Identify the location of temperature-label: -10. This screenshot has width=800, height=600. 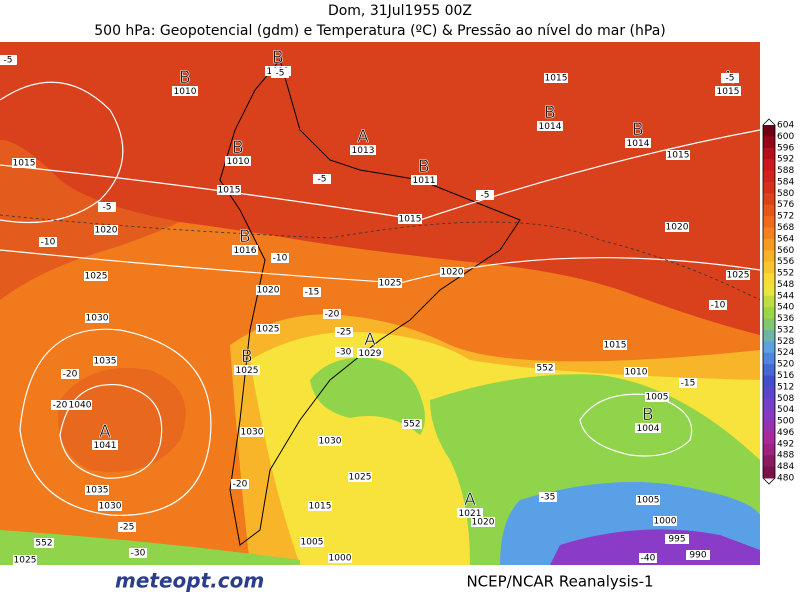
(718, 306).